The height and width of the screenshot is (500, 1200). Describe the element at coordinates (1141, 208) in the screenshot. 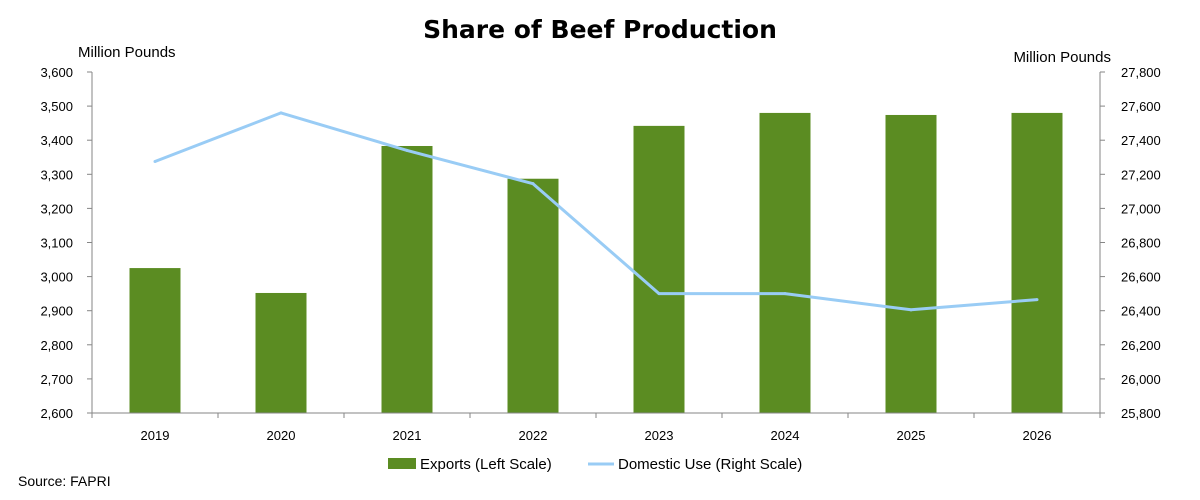

I see `right-tick-label: 27,000` at that location.